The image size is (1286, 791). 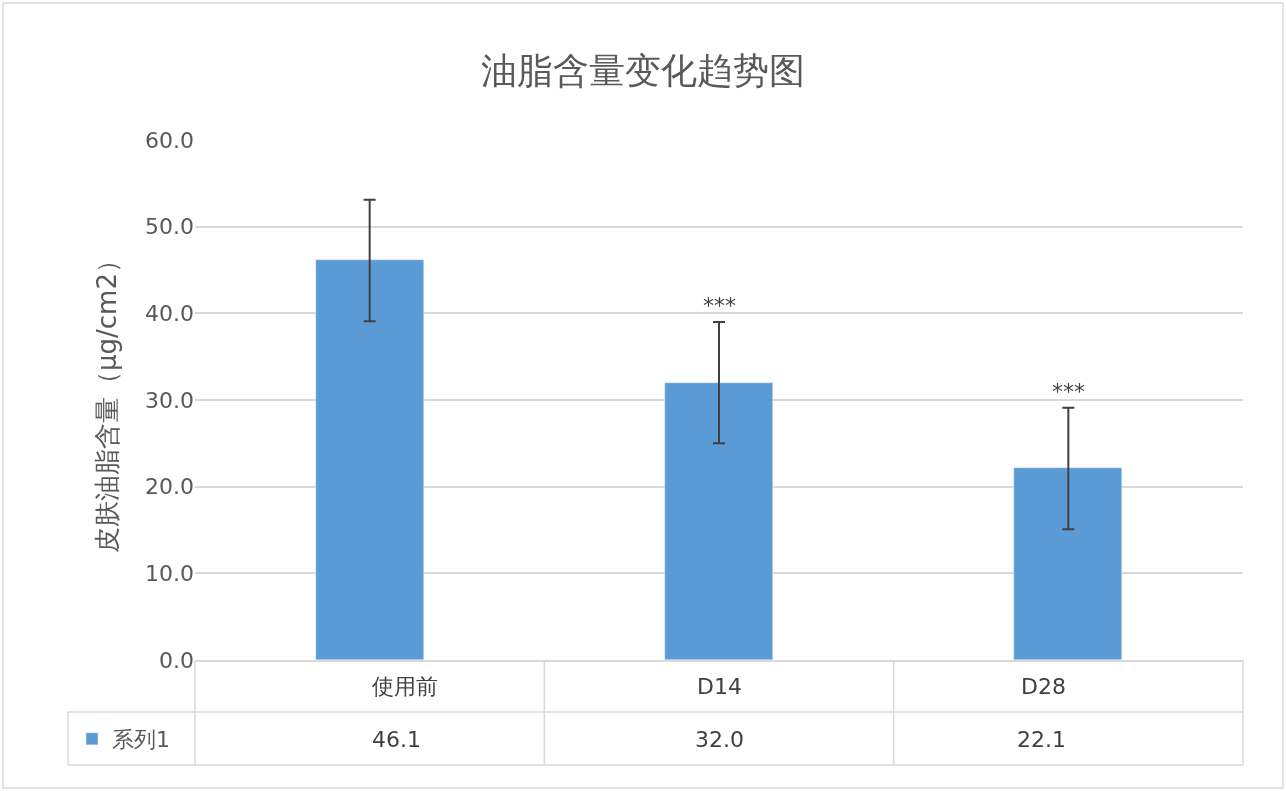 What do you see at coordinates (1043, 686) in the screenshot?
I see `x-tick-label: D28` at bounding box center [1043, 686].